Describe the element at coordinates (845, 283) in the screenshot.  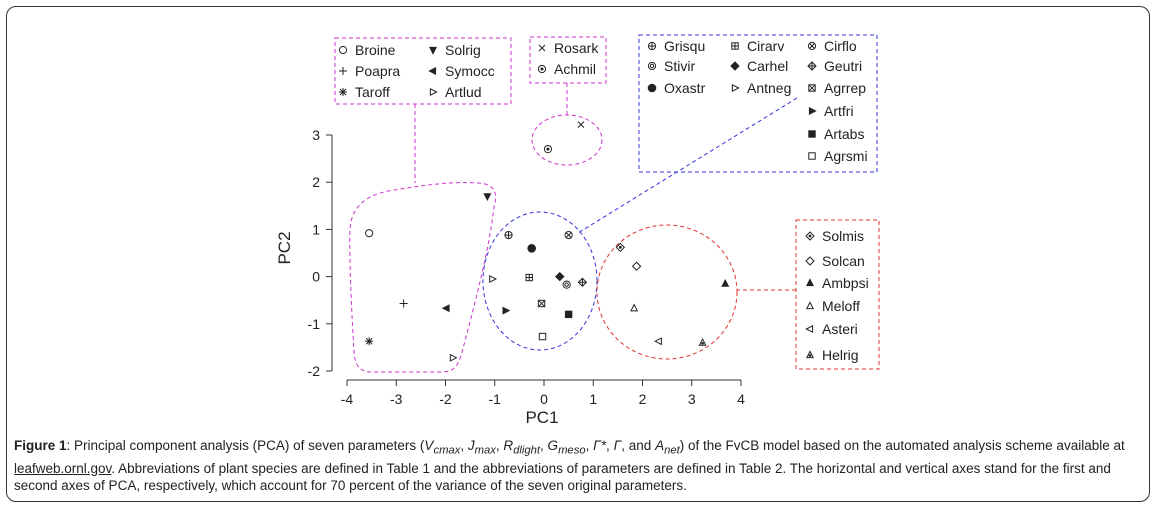
I see `legend-label-ambpsi: Ambpsi` at that location.